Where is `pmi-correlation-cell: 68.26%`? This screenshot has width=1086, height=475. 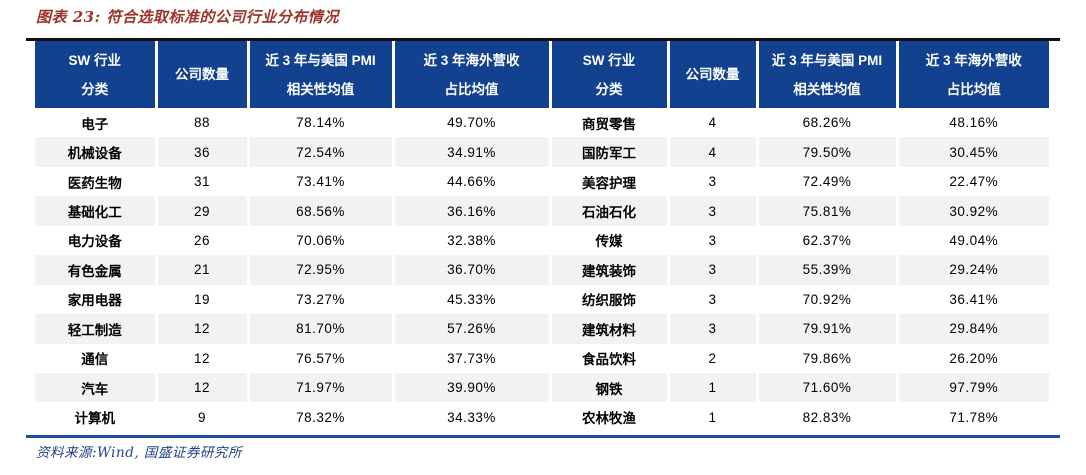
pmi-correlation-cell: 68.26% is located at coordinates (826, 123).